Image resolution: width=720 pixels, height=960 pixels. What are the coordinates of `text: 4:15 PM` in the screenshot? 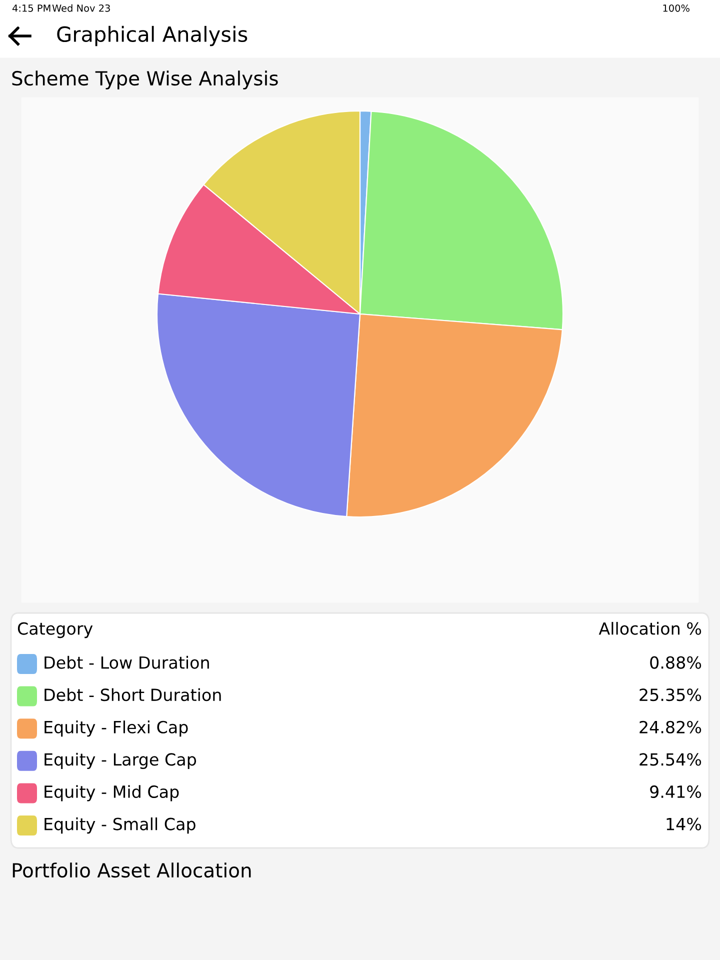 It's located at (31, 8).